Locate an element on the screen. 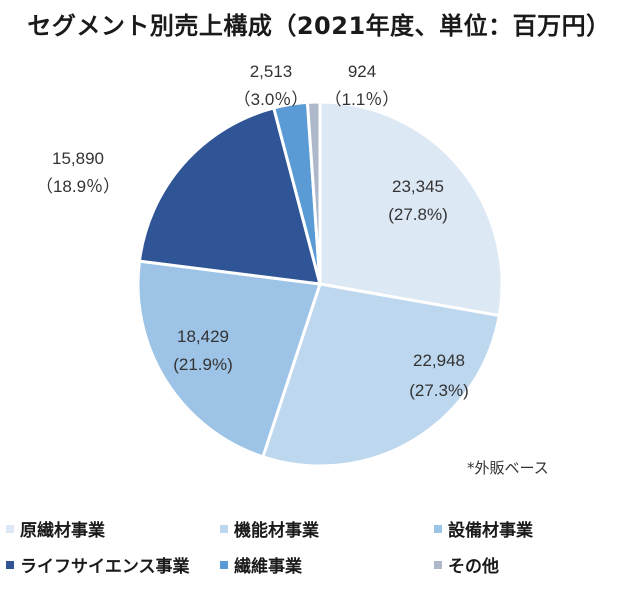 This screenshot has width=638, height=597. legend: 原繊材事業 機能材事業 設備材事業ライフサイエンス事業 繊維事業 その他 is located at coordinates (322, 551).